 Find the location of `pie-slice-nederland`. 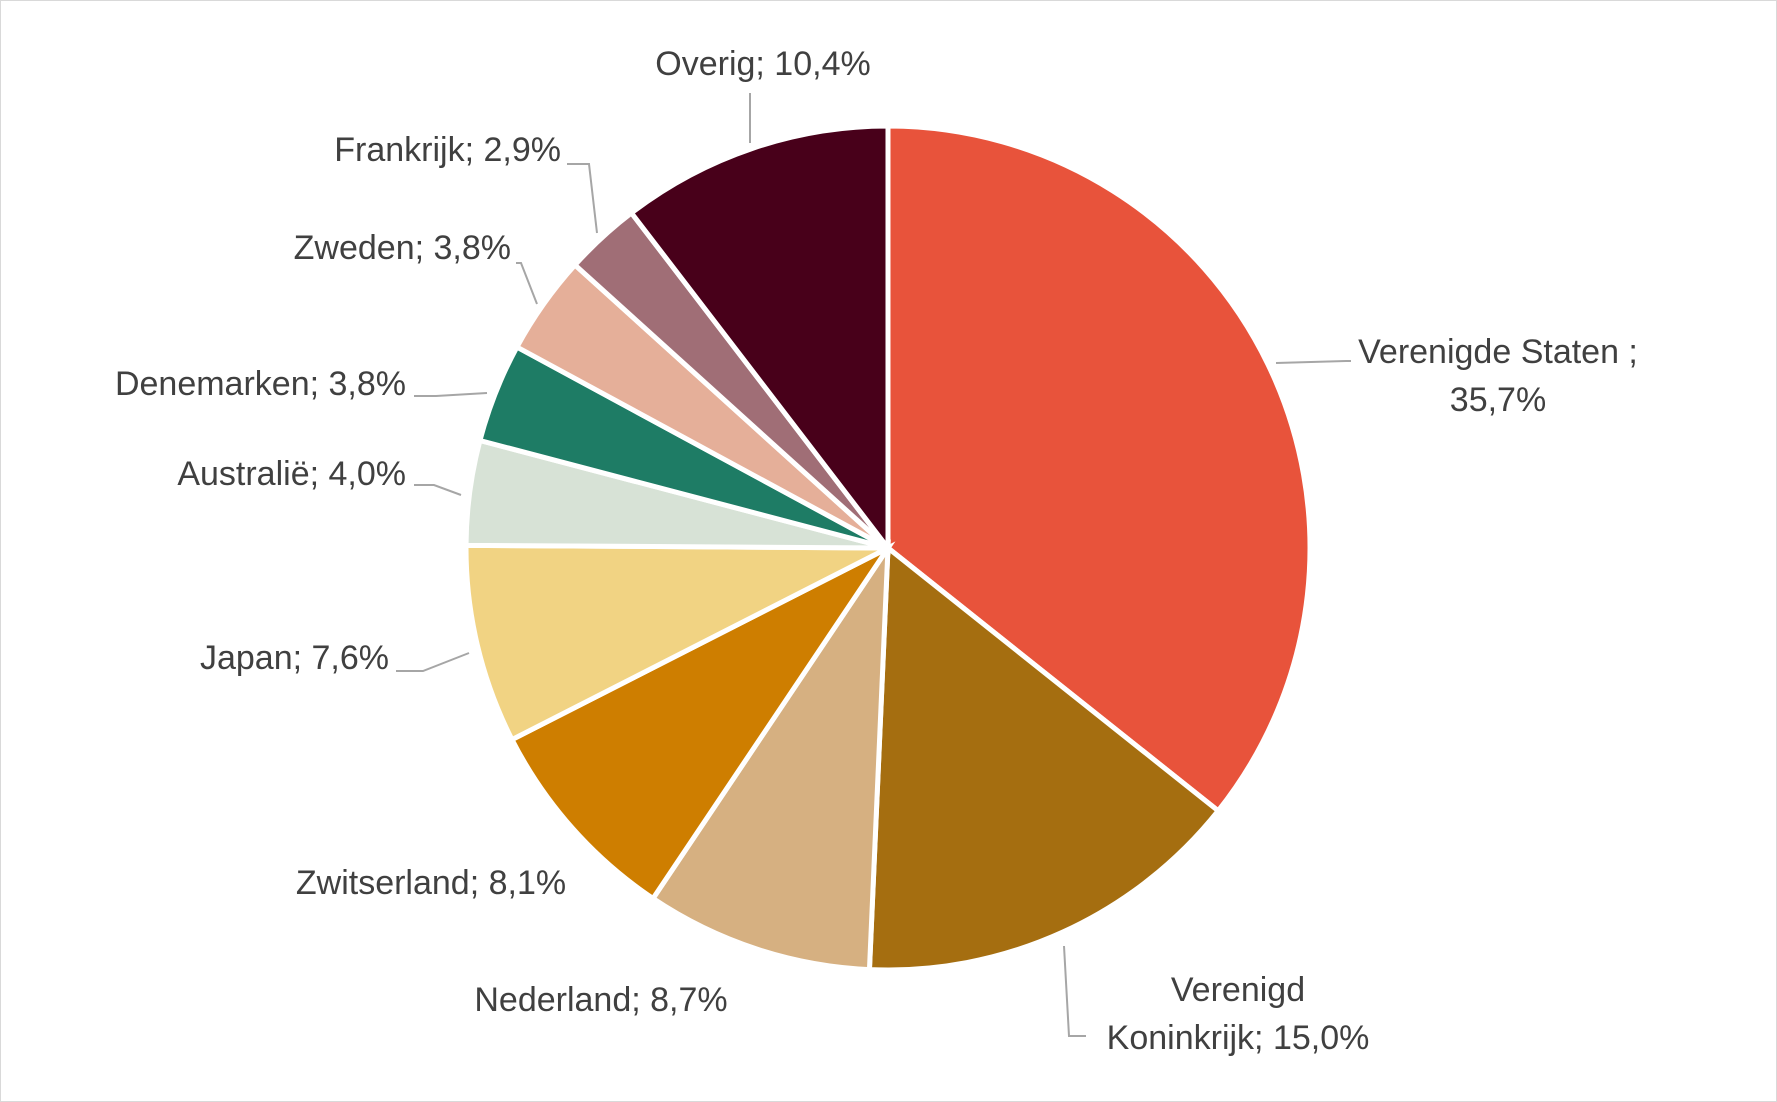

pie-slice-nederland is located at coordinates (770, 756).